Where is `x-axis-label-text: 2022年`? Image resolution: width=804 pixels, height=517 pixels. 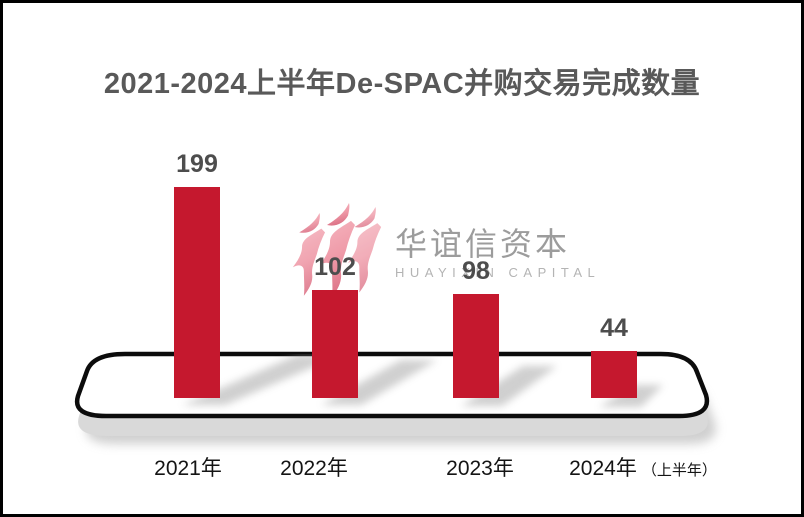
x-axis-label-text: 2022年 is located at coordinates (314, 468).